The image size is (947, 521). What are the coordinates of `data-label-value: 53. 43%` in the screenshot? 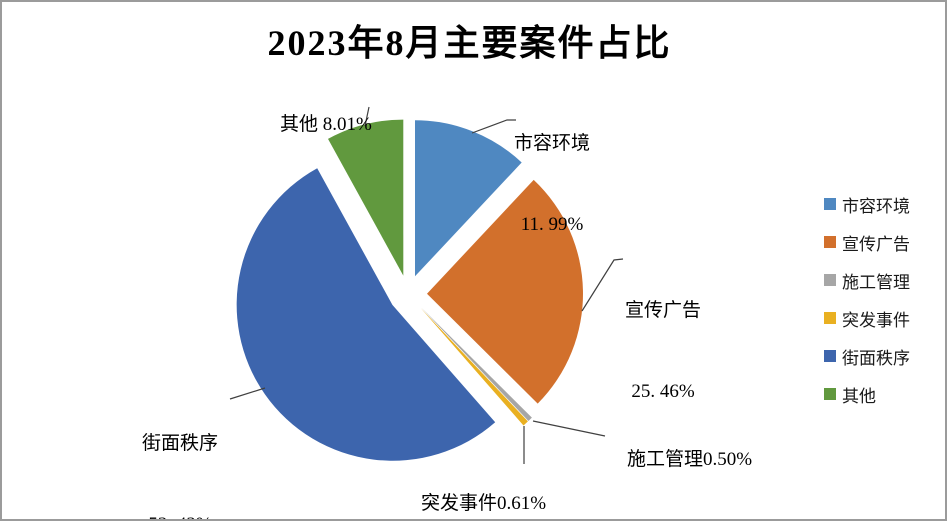 It's located at (180, 515).